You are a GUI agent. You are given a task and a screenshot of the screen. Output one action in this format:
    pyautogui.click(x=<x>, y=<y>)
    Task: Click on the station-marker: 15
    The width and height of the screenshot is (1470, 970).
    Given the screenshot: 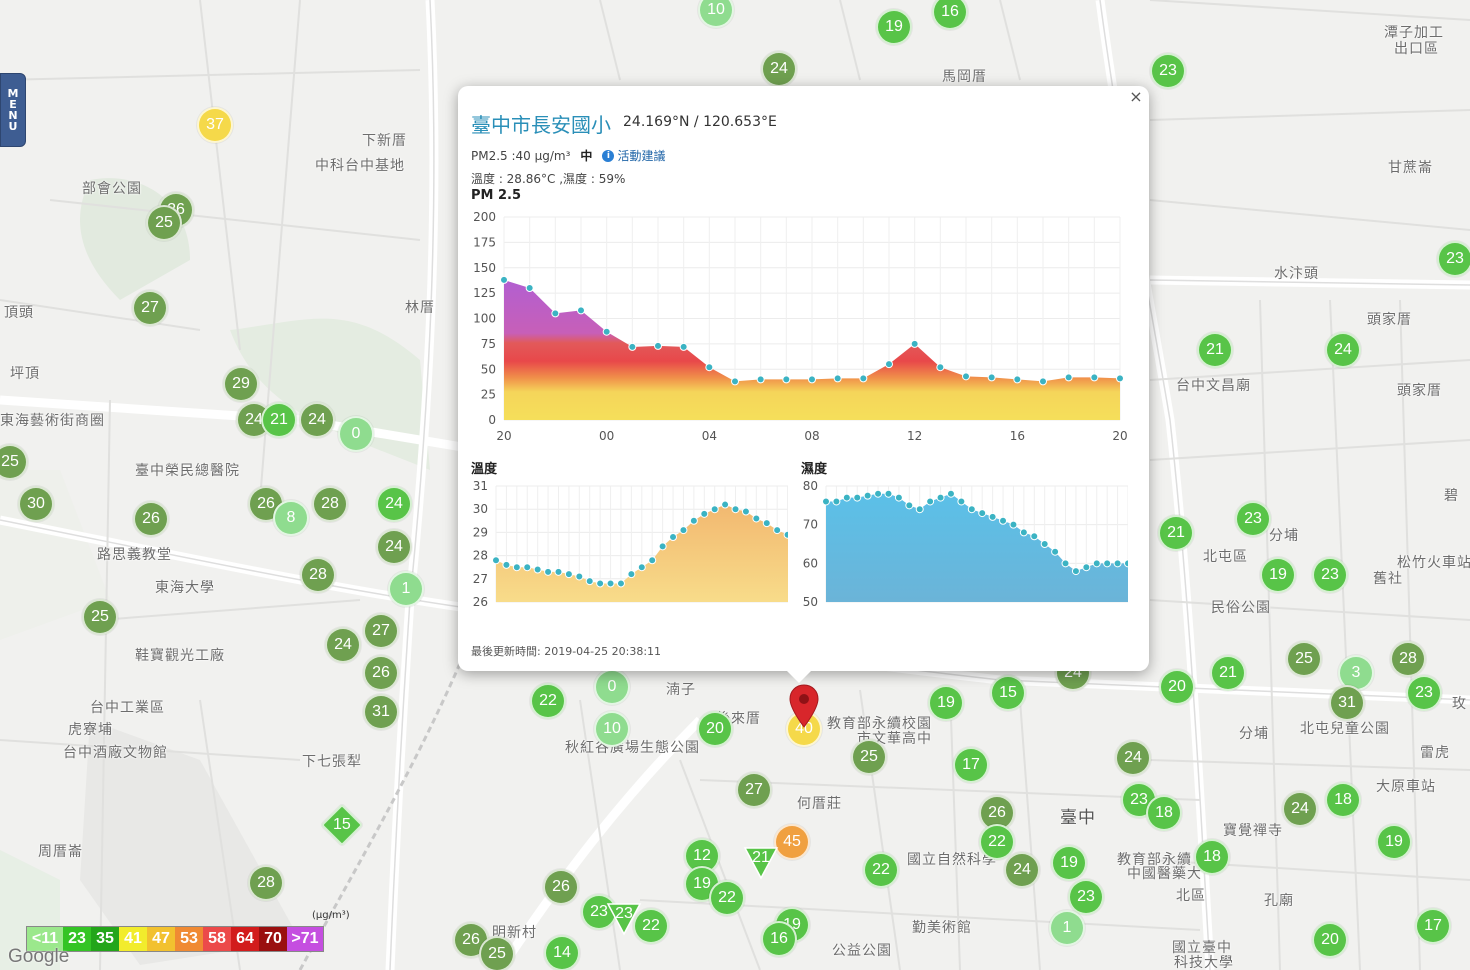 What is the action you would take?
    pyautogui.click(x=1008, y=693)
    